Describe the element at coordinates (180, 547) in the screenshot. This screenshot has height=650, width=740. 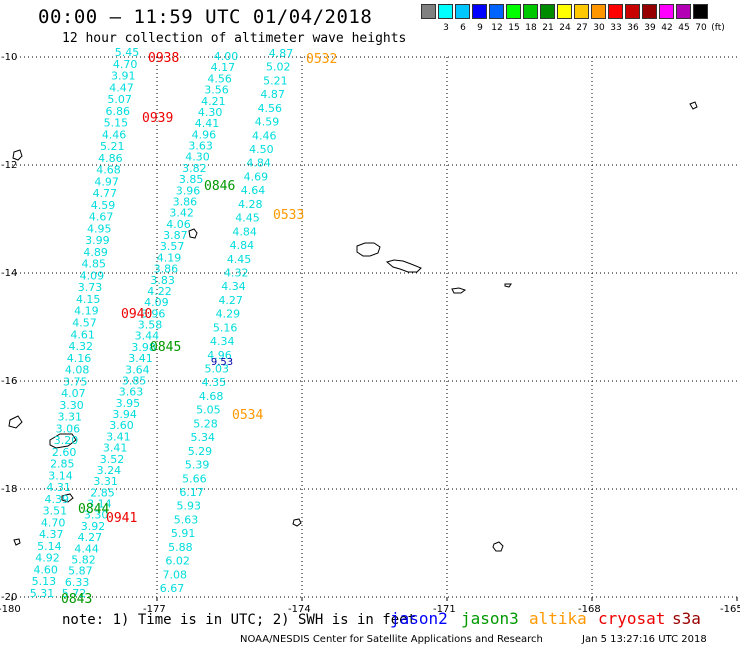
I see `swh-value: 5.88` at that location.